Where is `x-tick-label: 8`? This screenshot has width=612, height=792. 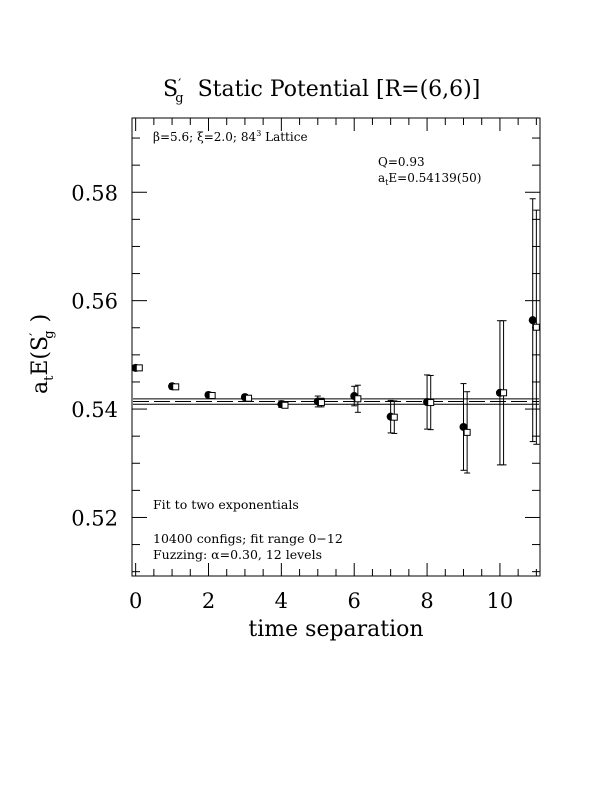
x-tick-label: 8 is located at coordinates (426, 601).